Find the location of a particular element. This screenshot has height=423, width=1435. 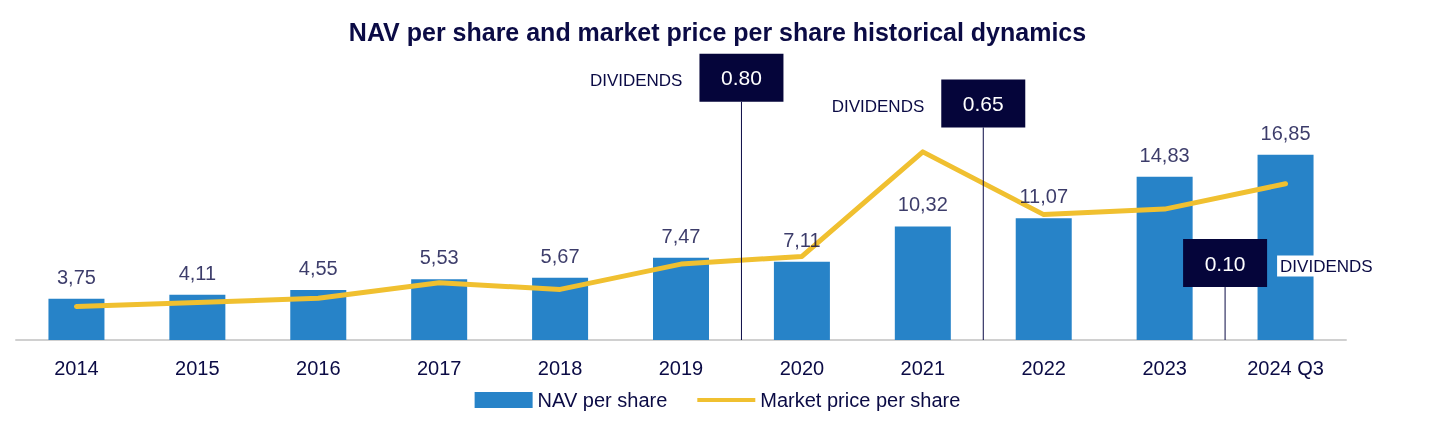

data-label: 14,83 is located at coordinates (1164, 154).